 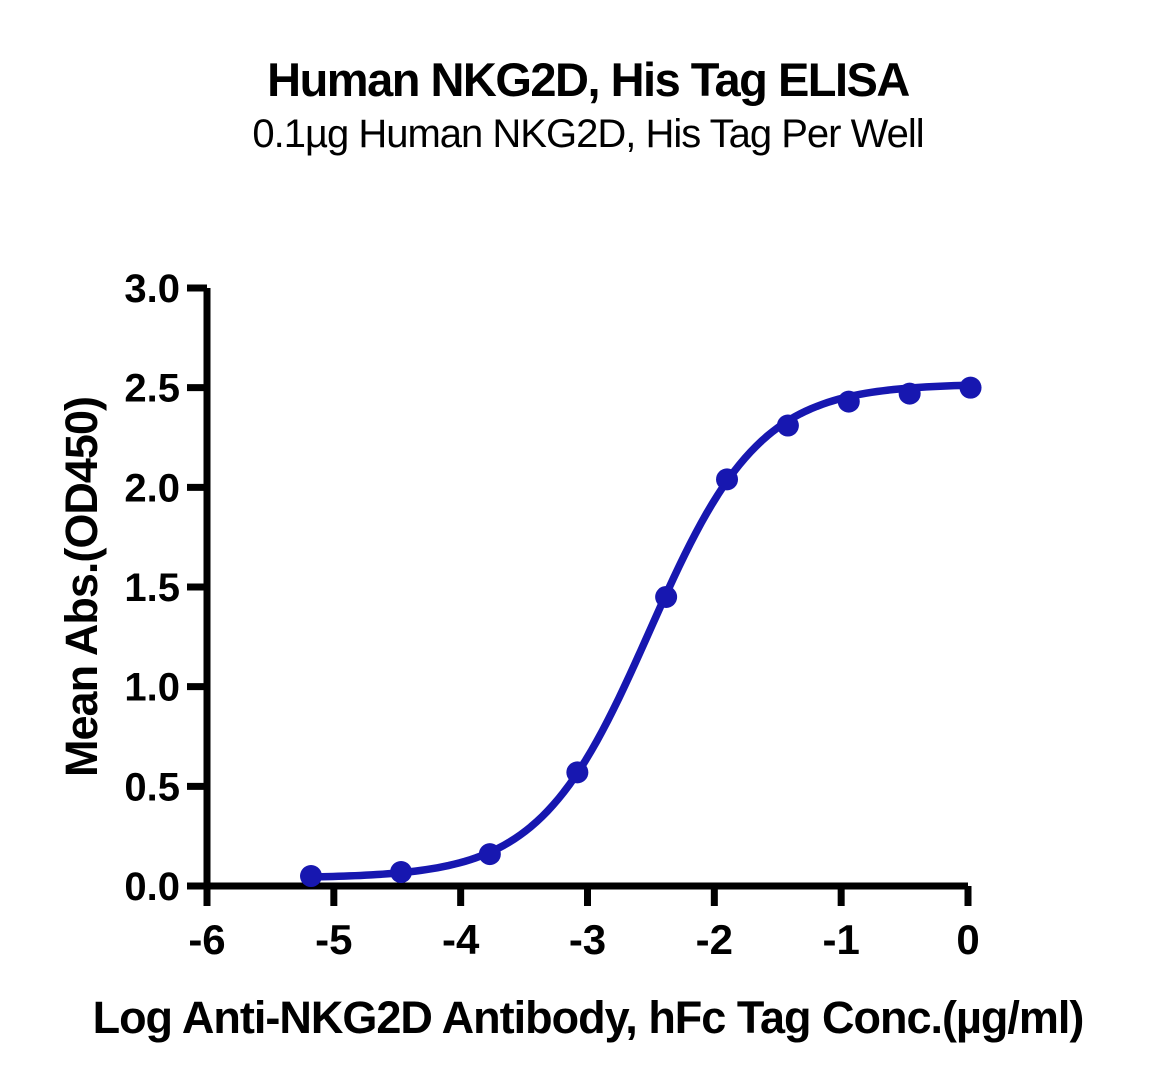 What do you see at coordinates (587, 939) in the screenshot?
I see `x-tick-label: -3` at bounding box center [587, 939].